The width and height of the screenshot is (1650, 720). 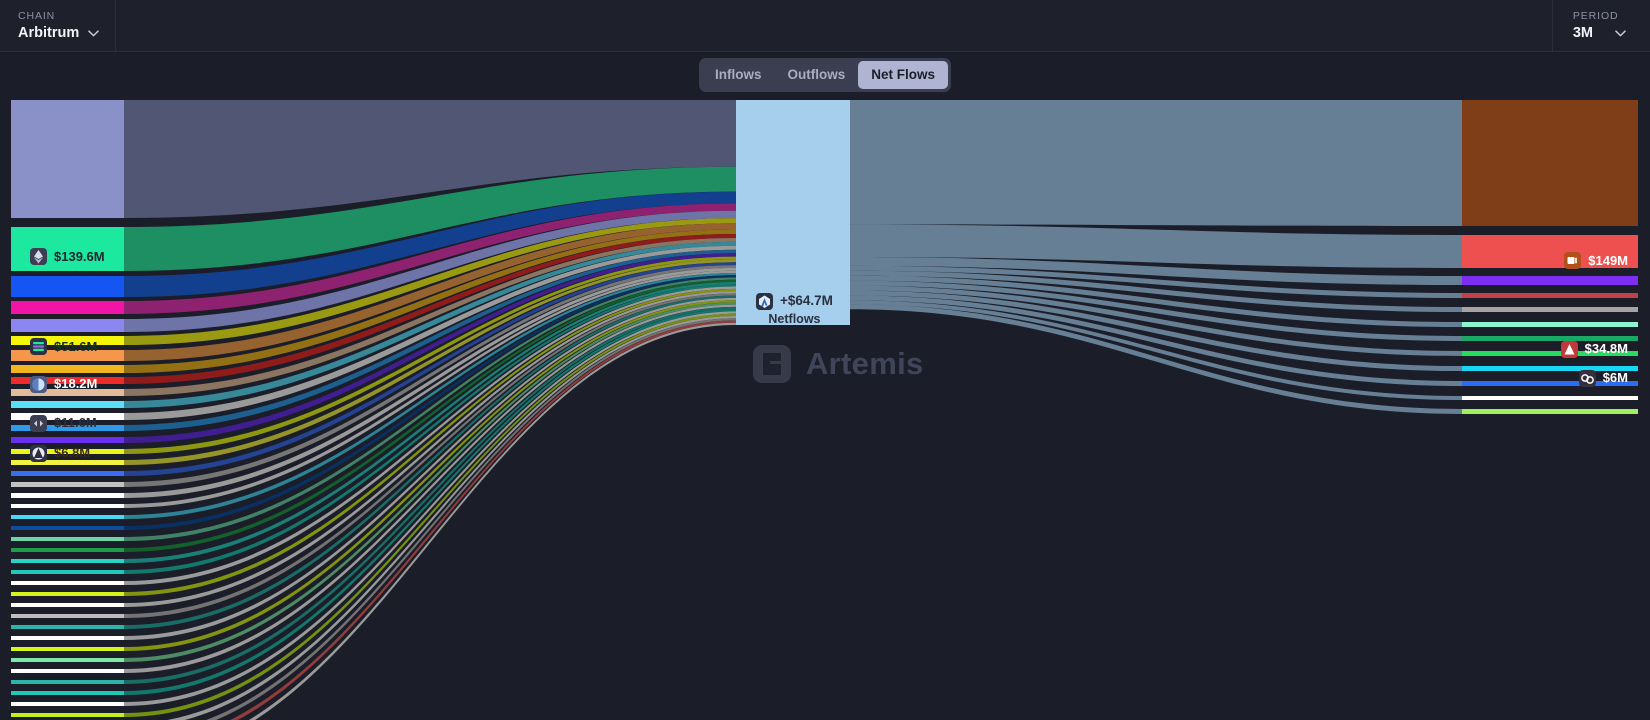 I want to click on sankey-node-tron, so click(x=67, y=380).